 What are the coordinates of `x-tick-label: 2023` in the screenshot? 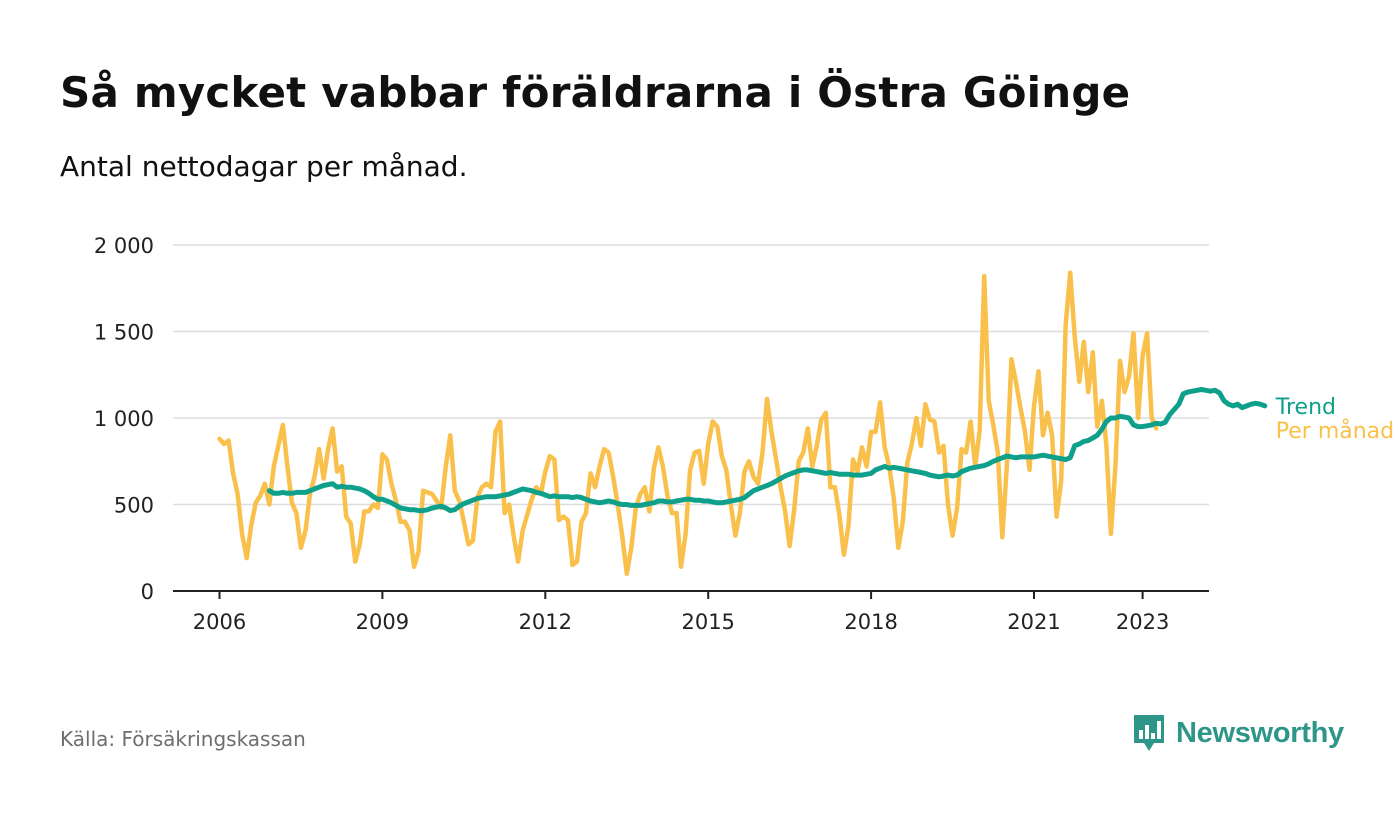 It's located at (1142, 622).